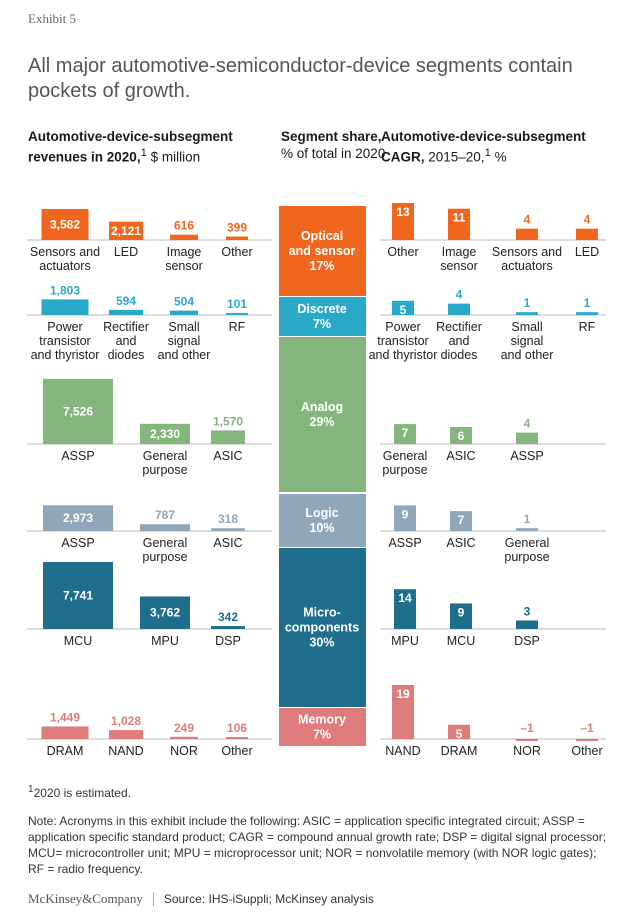  What do you see at coordinates (403, 355) in the screenshot?
I see `cagr-category-label: and thyristor` at bounding box center [403, 355].